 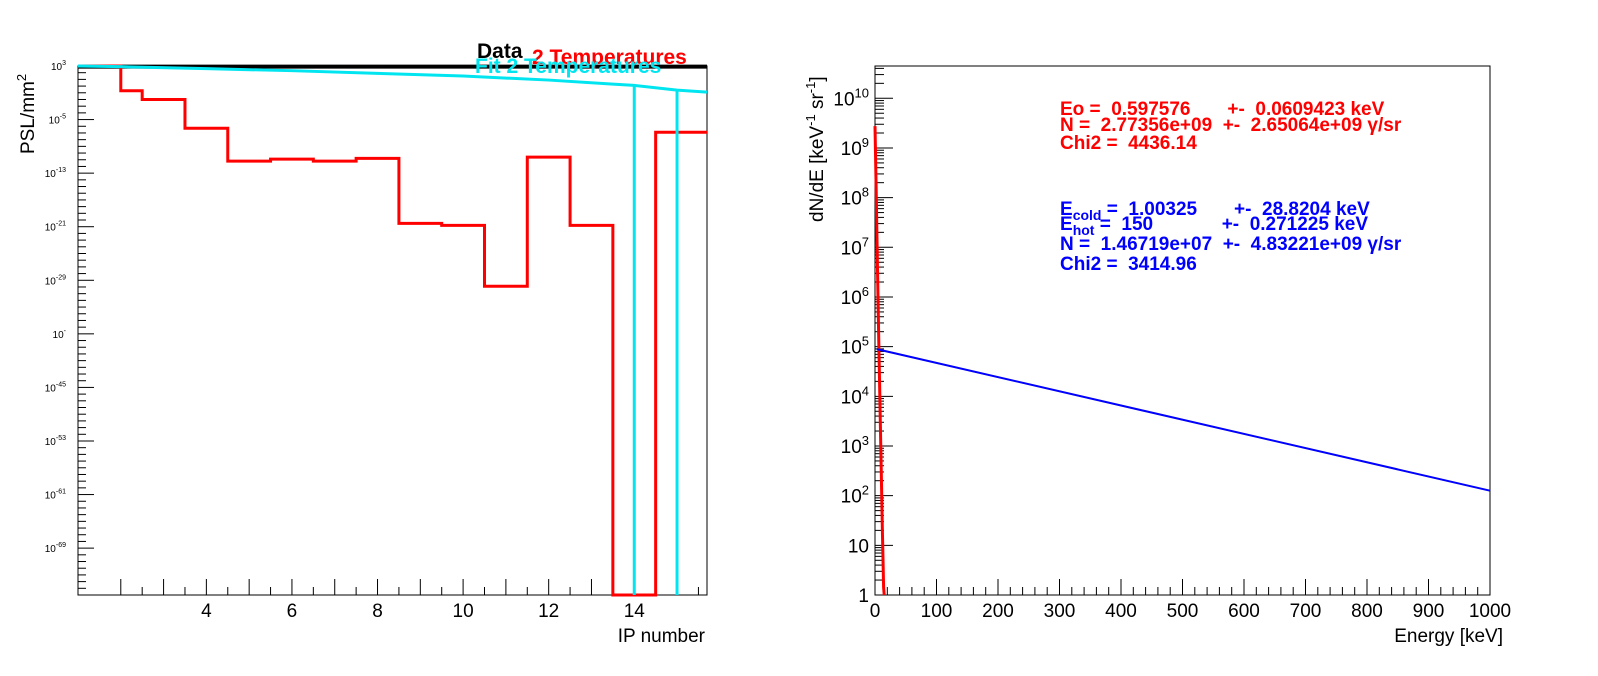 I want to click on left-y-tick-label: 10⁻⁶¹, so click(x=55, y=495).